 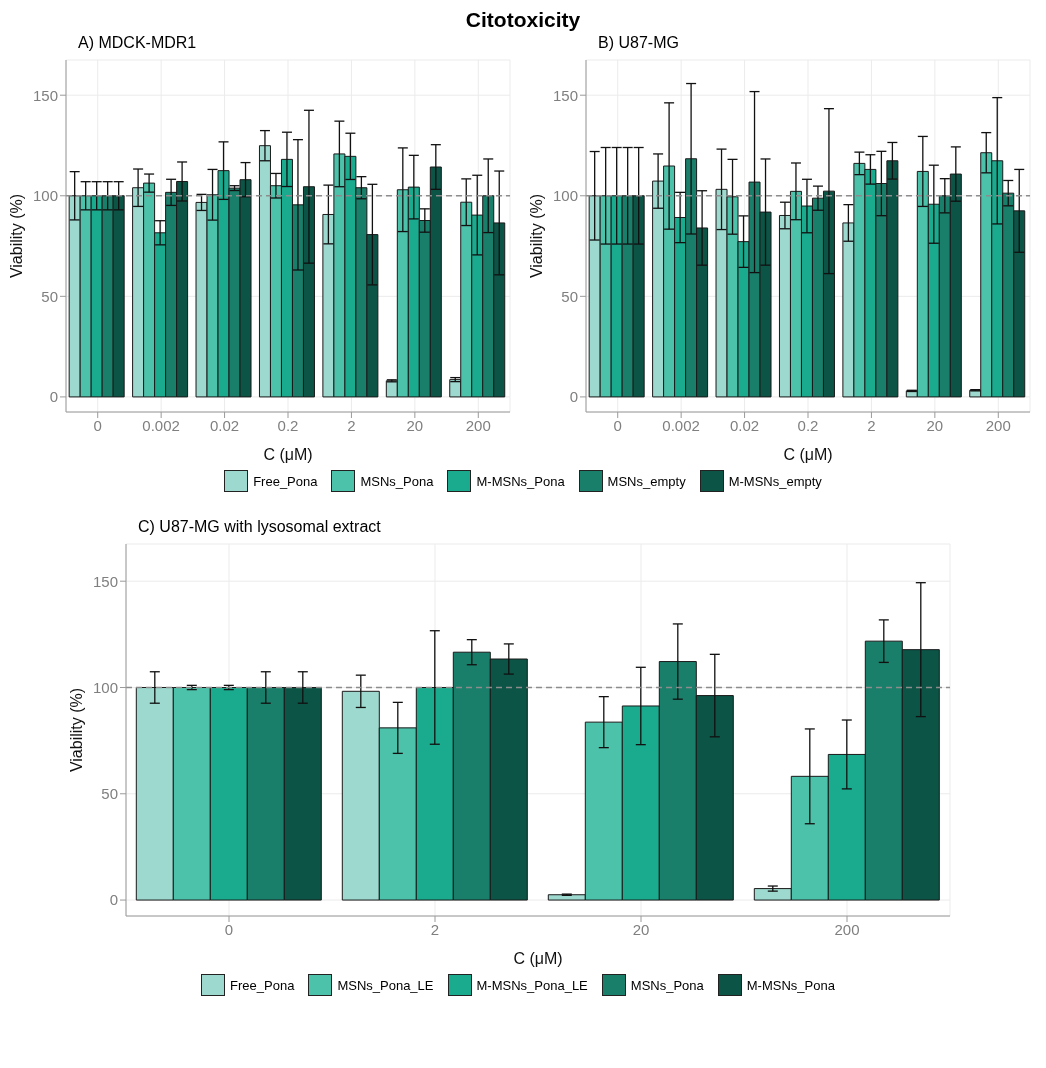 What do you see at coordinates (138, 43) in the screenshot?
I see `chart-subtitle: A) MDCK-MDR1` at bounding box center [138, 43].